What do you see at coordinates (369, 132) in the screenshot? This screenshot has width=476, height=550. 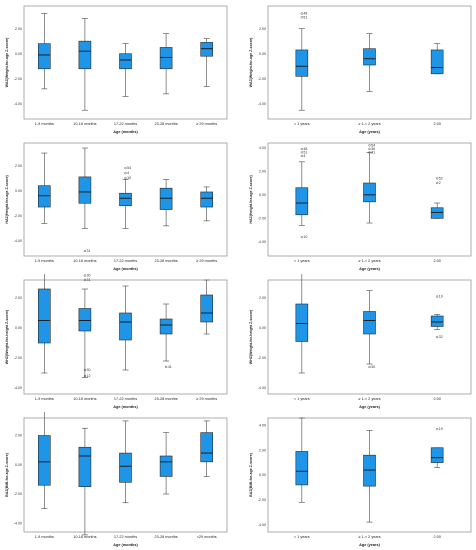 I see `x-axis-label: Age (years)` at bounding box center [369, 132].